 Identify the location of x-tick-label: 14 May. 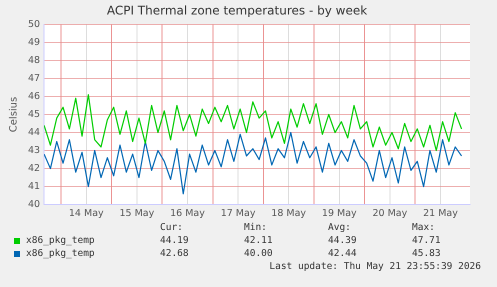
(86, 213).